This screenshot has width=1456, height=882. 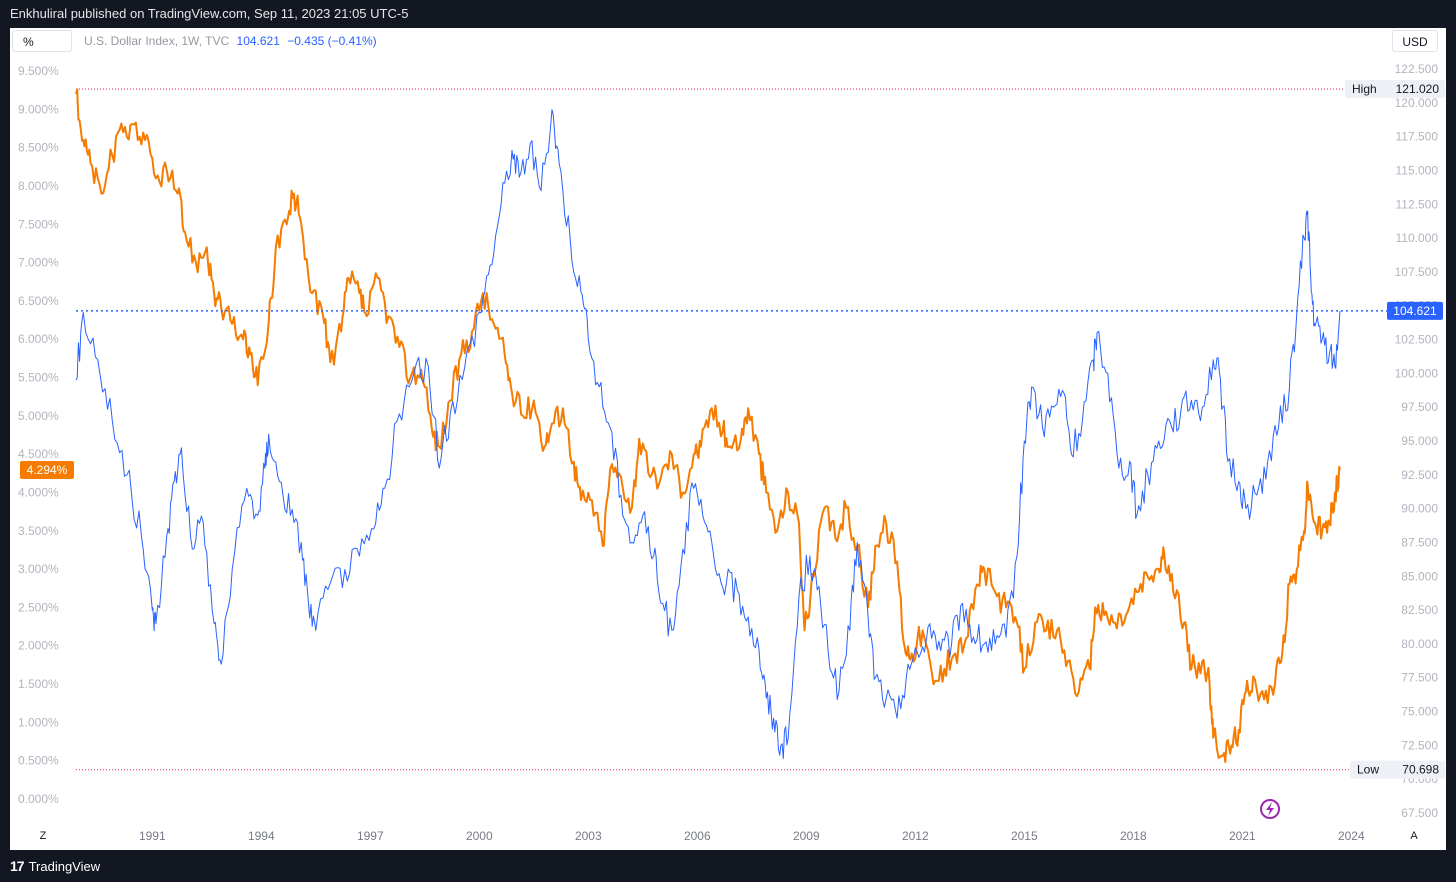 I want to click on left-axis-tick-label: 5.000%, so click(x=38, y=416).